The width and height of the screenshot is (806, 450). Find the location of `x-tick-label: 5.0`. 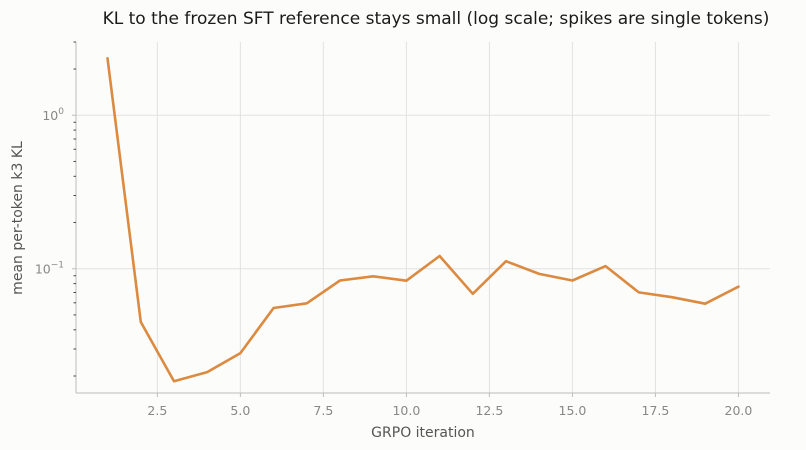

x-tick-label: 5.0 is located at coordinates (240, 410).